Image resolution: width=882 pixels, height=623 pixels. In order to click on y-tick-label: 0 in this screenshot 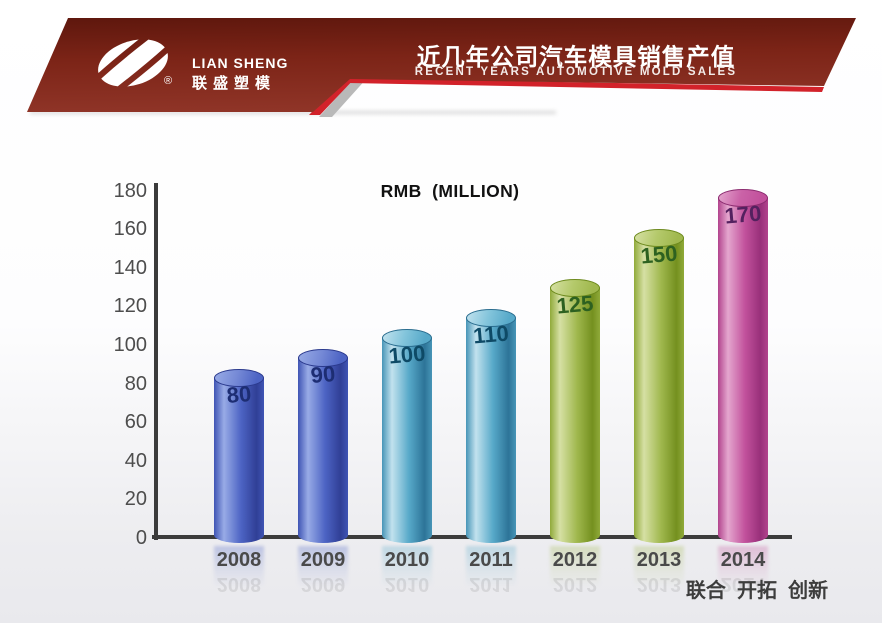, I will do `click(141, 538)`.